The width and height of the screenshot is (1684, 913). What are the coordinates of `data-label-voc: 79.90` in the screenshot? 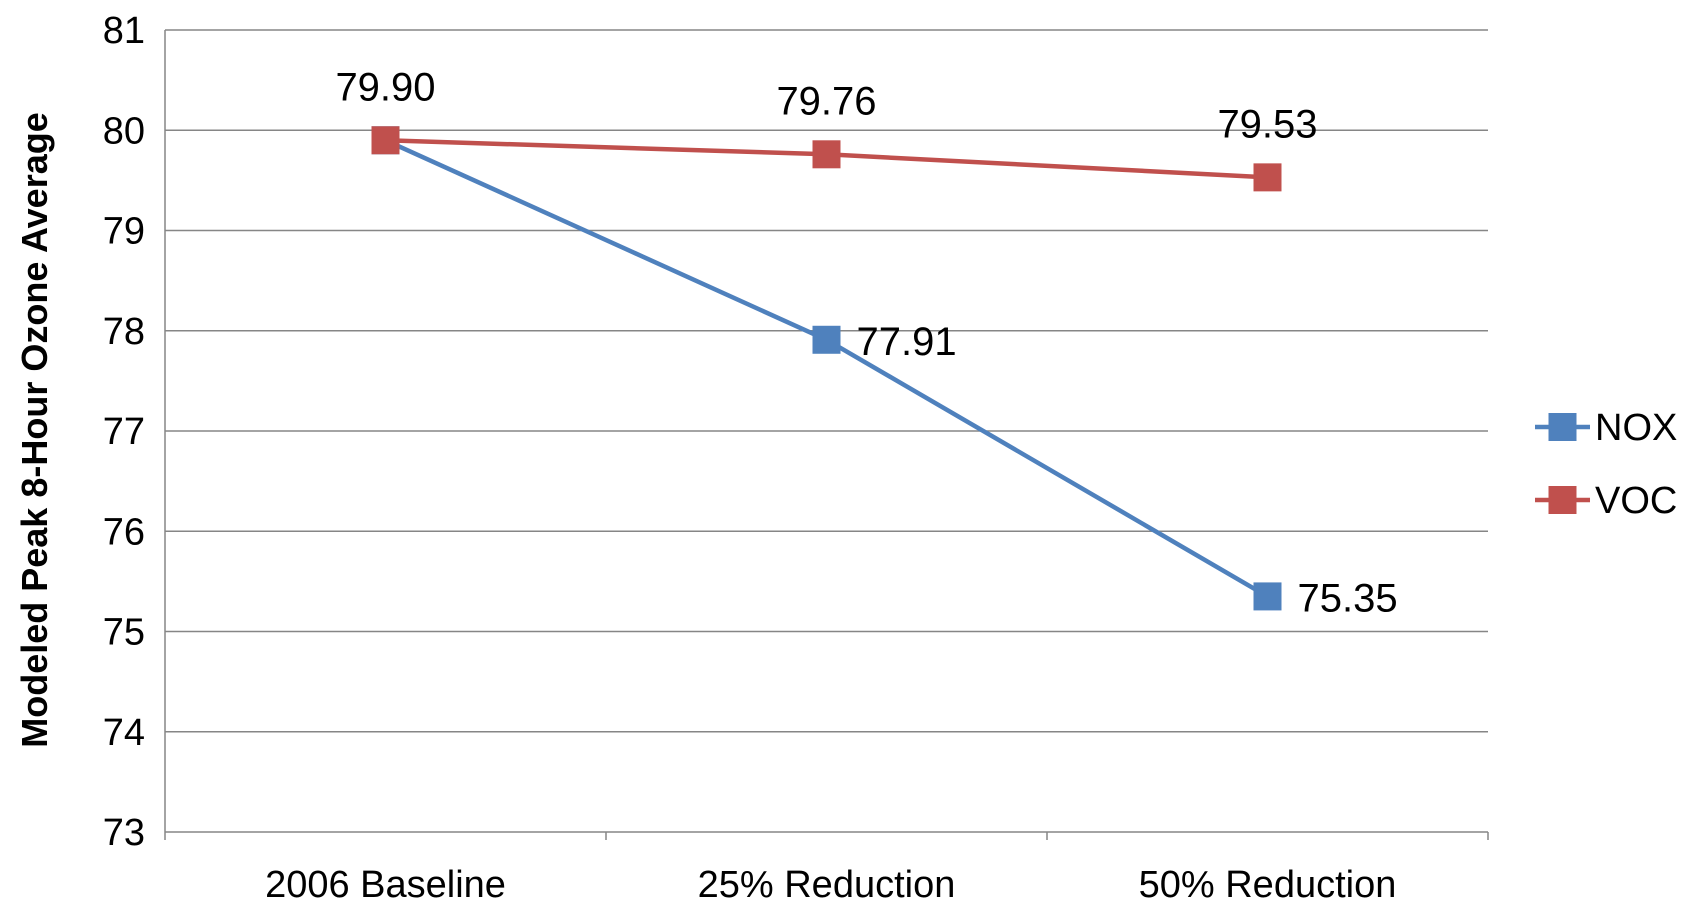 It's located at (385, 87).